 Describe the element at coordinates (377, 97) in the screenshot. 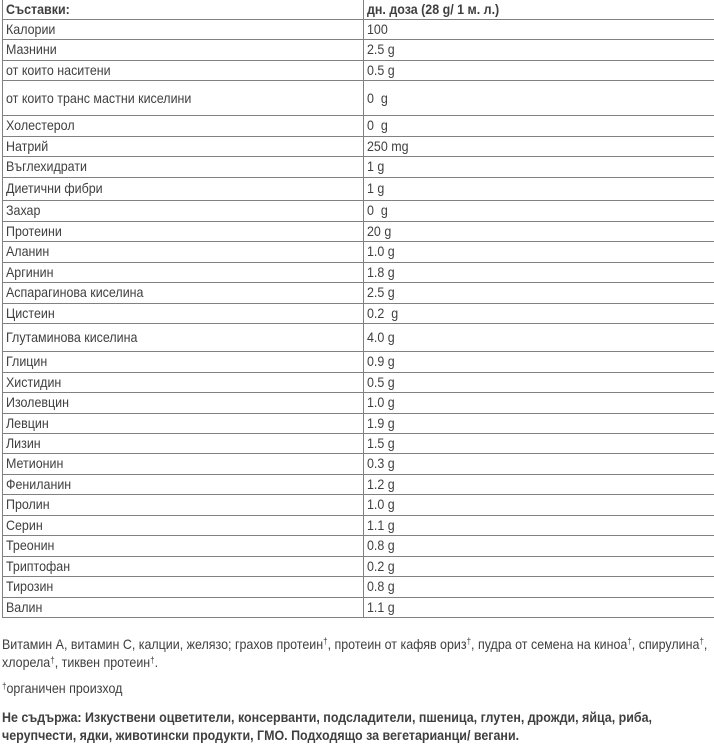

I see `nutrient-value-cell-text: 0 g` at that location.